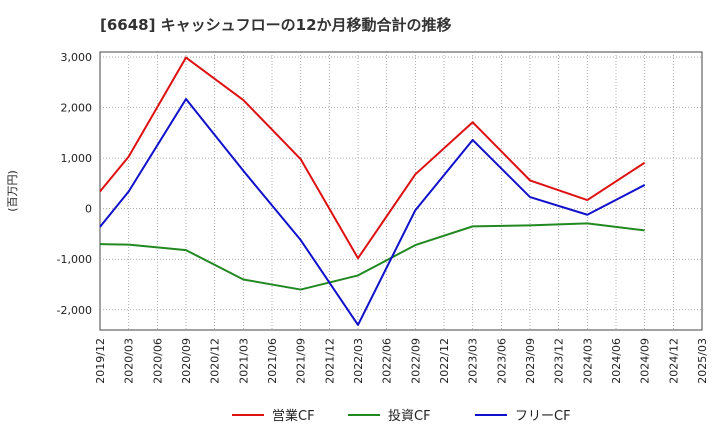 This screenshot has height=440, width=720. Describe the element at coordinates (301, 361) in the screenshot. I see `x-tick-label: 2021/09` at that location.